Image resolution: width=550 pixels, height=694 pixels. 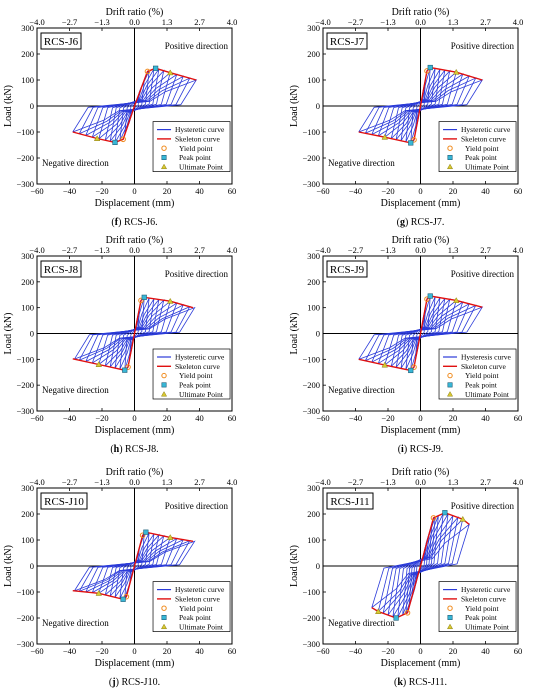 What do you see at coordinates (453, 482) in the screenshot?
I see `top-tick-label: 1.3` at bounding box center [453, 482].